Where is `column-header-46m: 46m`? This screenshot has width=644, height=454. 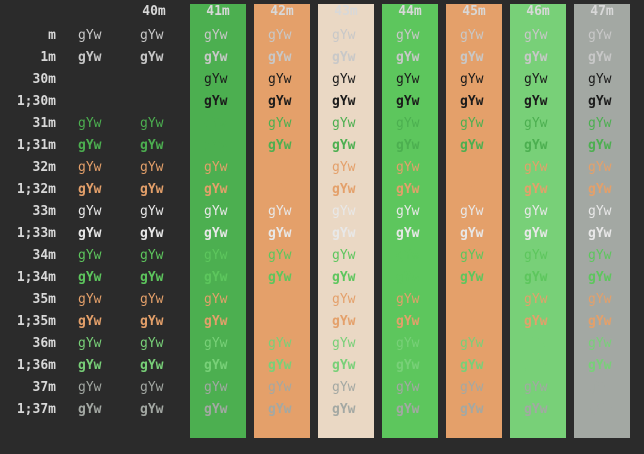 column-header-46m: 46m is located at coordinates (538, 11).